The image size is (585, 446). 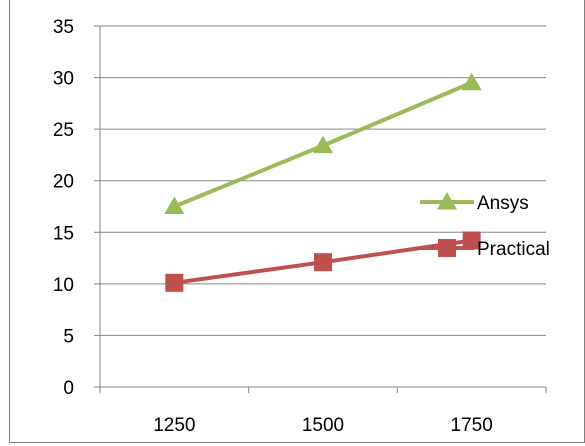 I want to click on x-tick-label: 1250, so click(x=174, y=425).